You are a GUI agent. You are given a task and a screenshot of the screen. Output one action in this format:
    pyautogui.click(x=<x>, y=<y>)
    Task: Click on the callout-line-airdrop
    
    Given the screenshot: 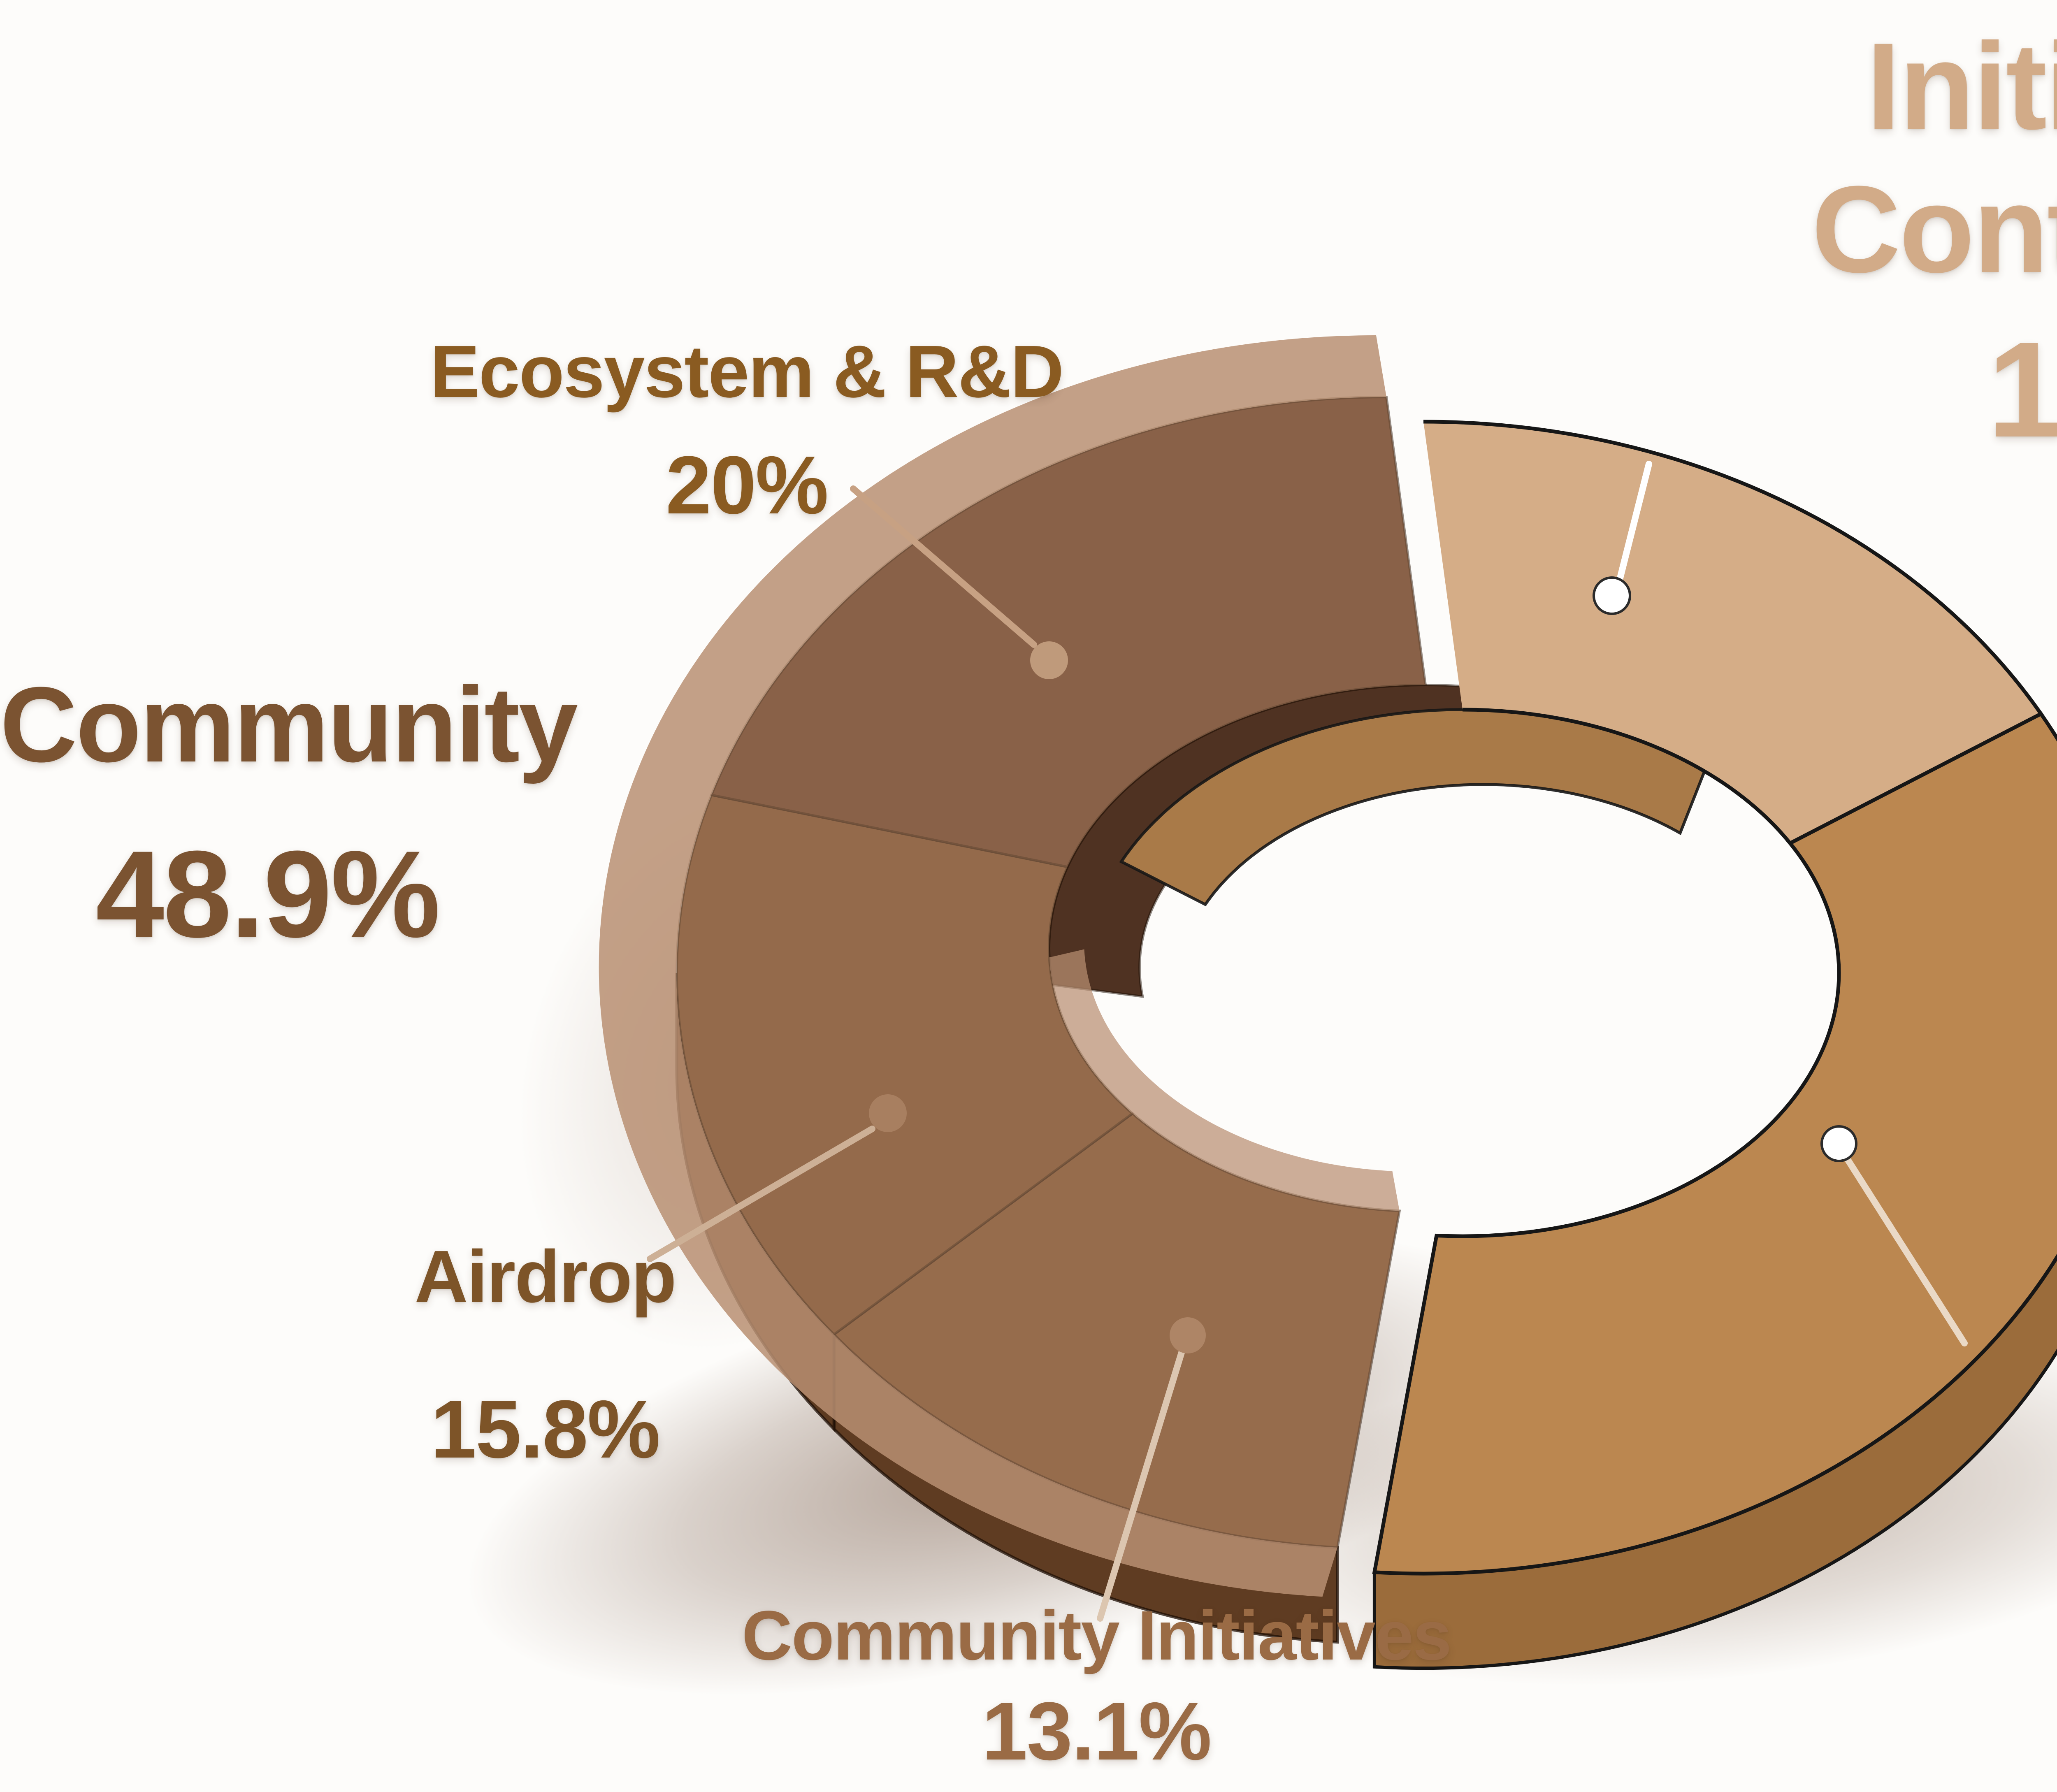 What is the action you would take?
    pyautogui.click(x=761, y=1194)
    